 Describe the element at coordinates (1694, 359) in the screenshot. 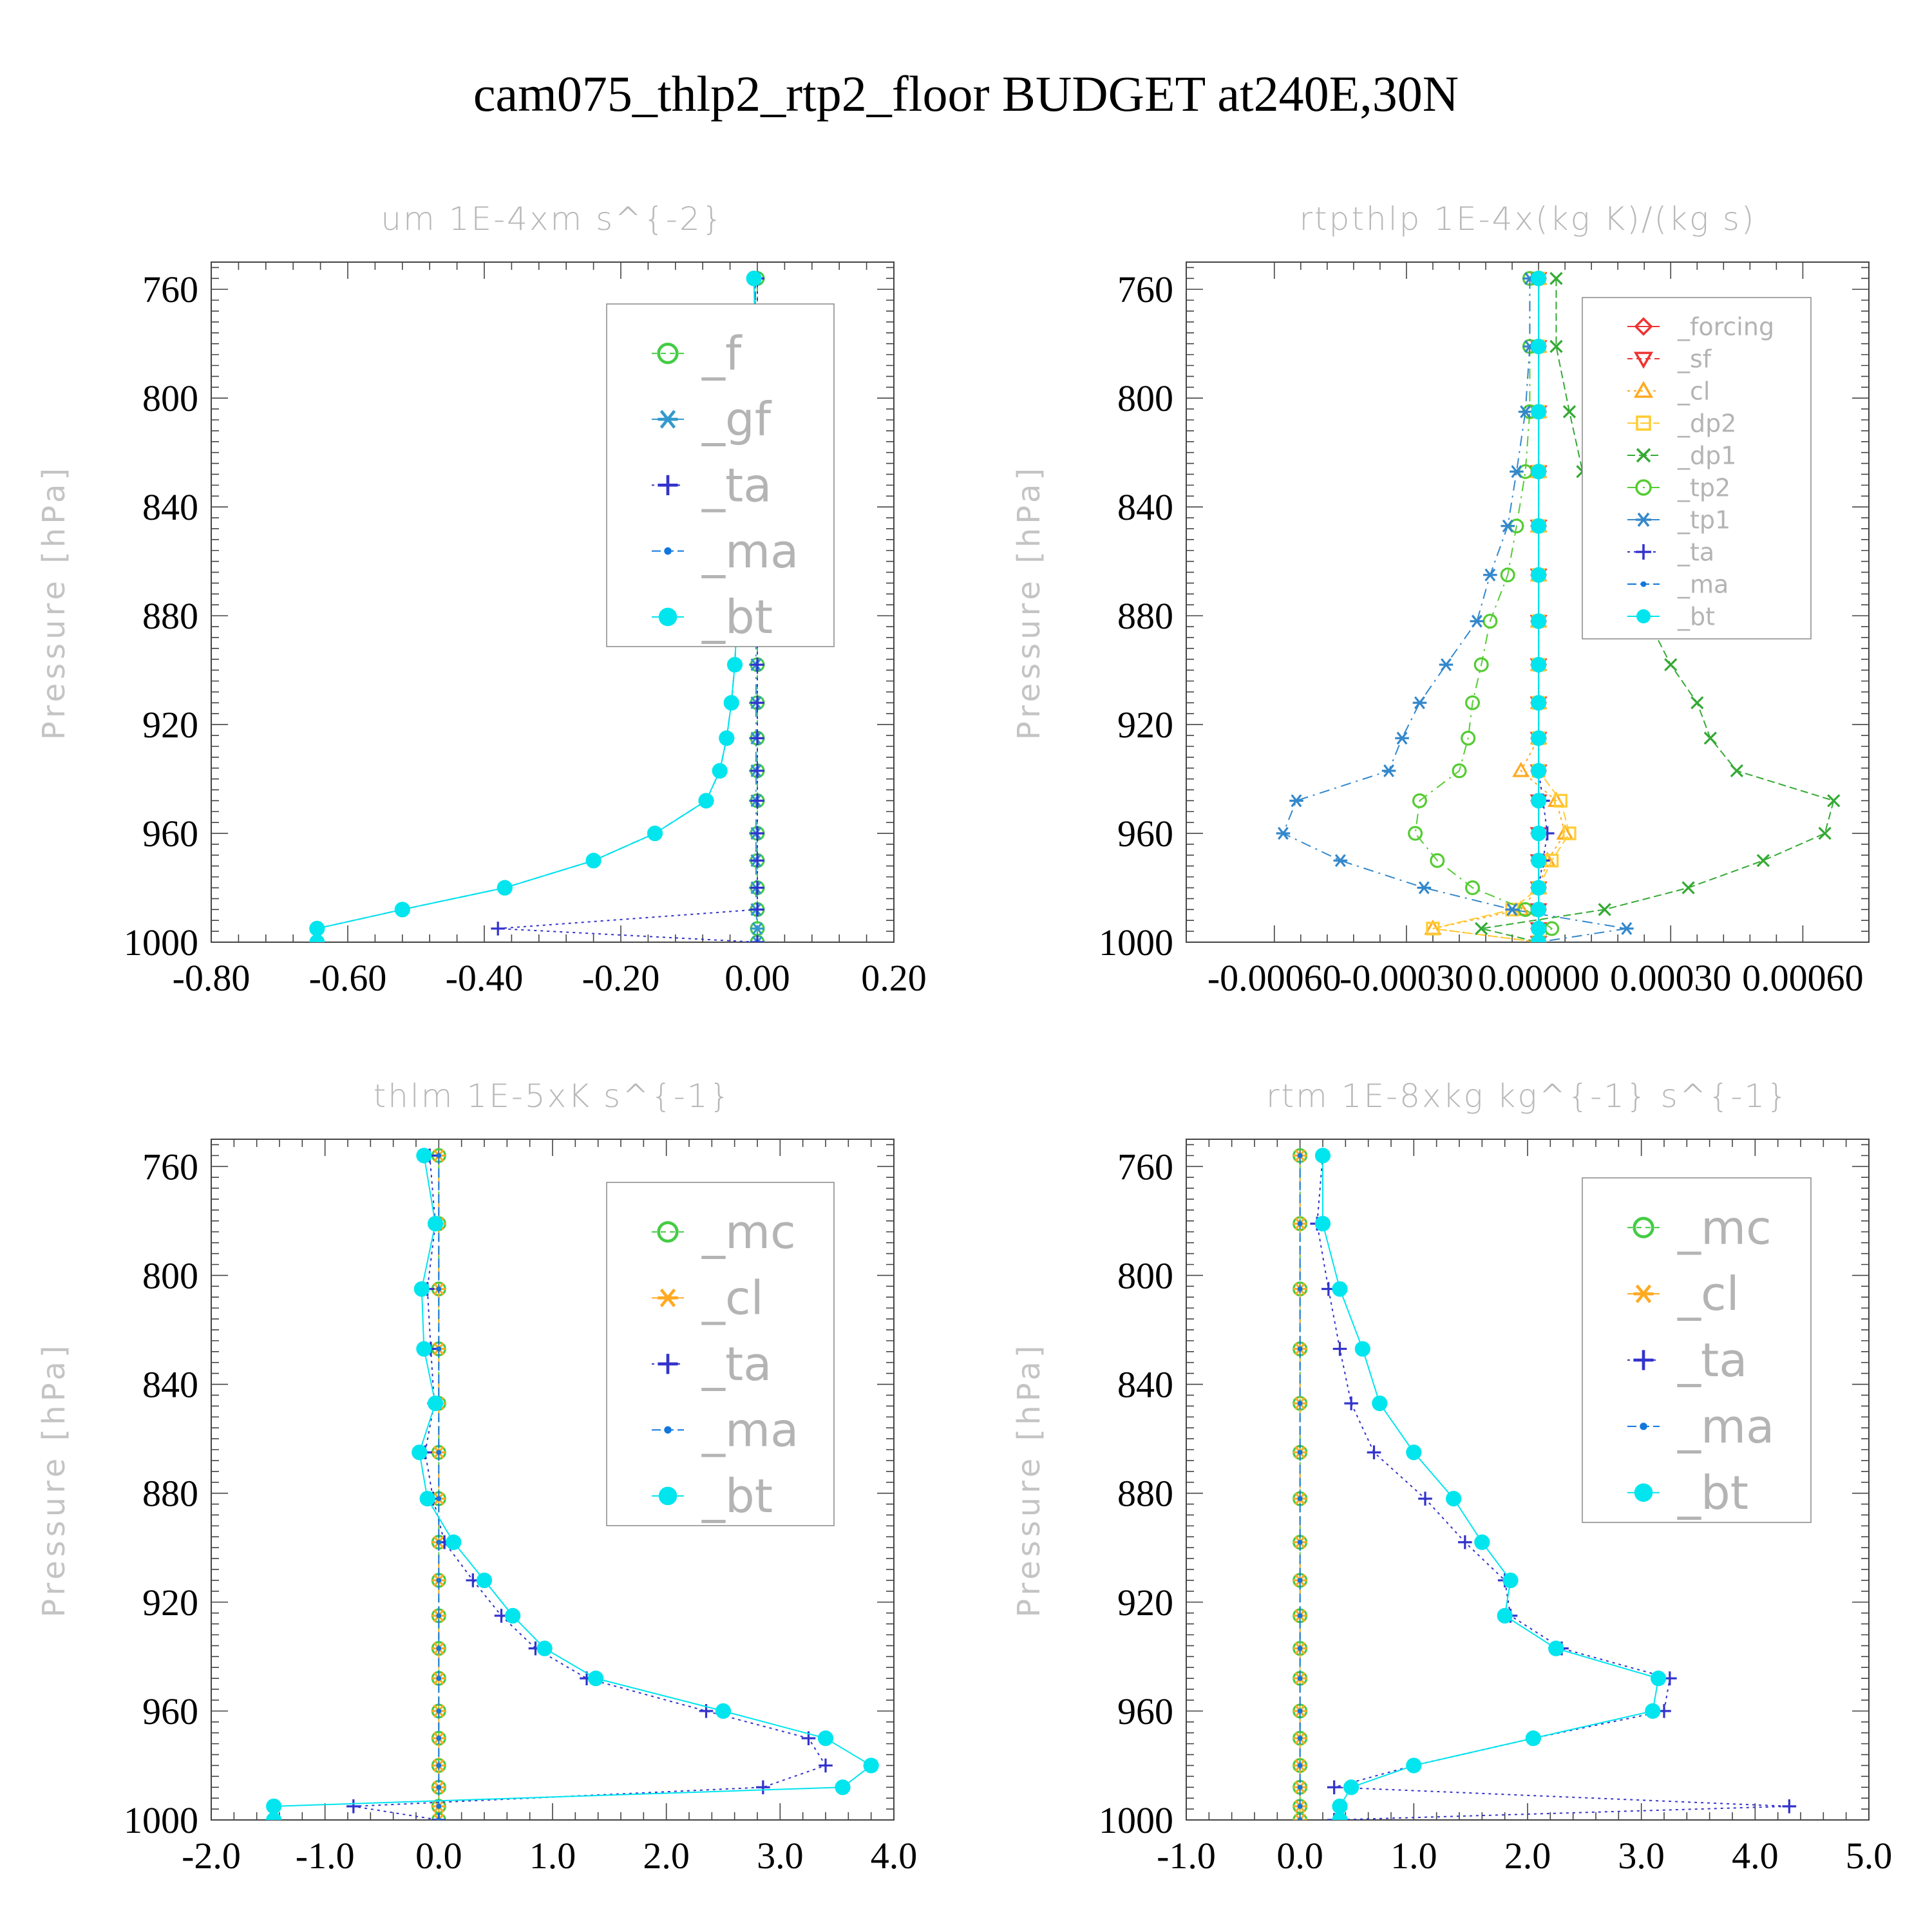

I see `legend-label: _sf` at that location.